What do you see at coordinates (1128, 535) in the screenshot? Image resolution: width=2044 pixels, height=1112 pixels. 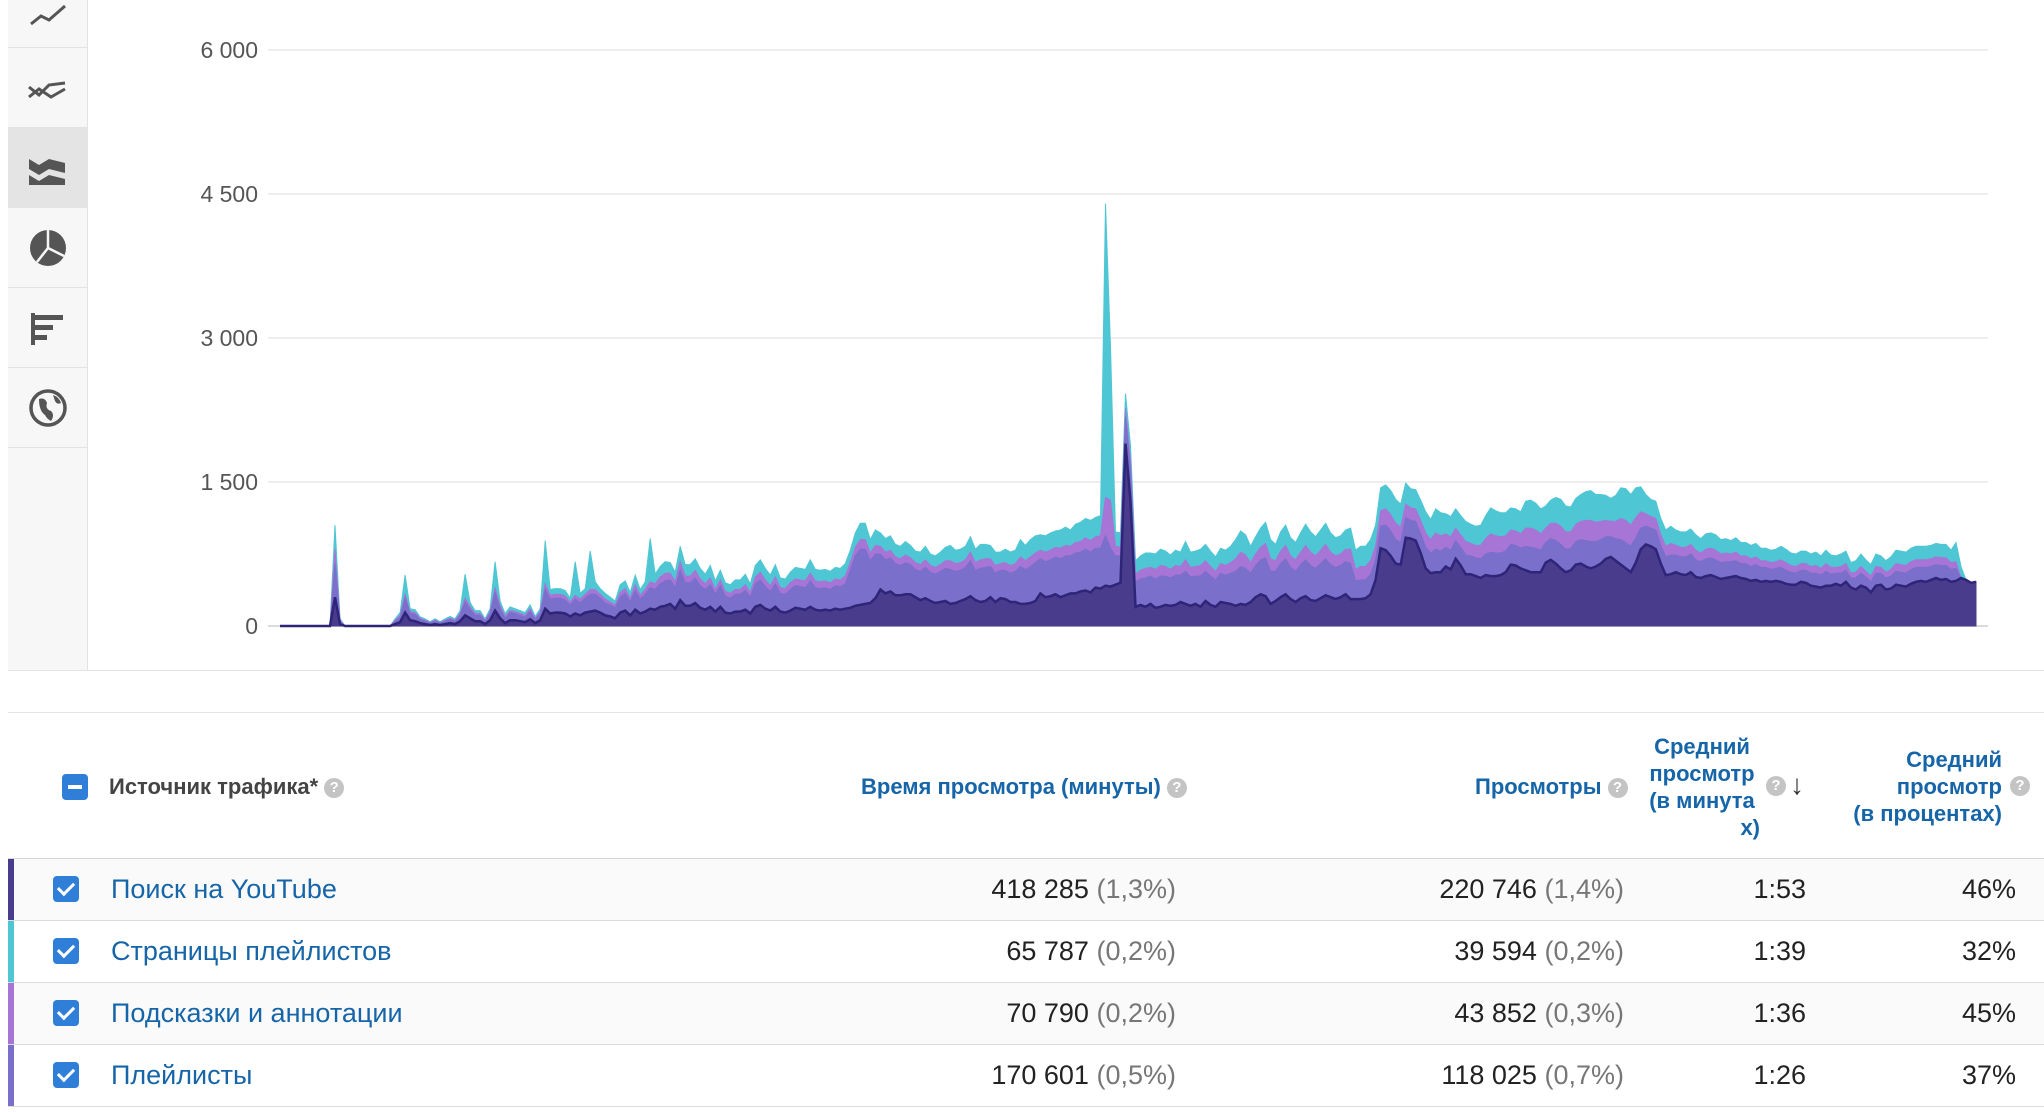 I see `series-line` at bounding box center [1128, 535].